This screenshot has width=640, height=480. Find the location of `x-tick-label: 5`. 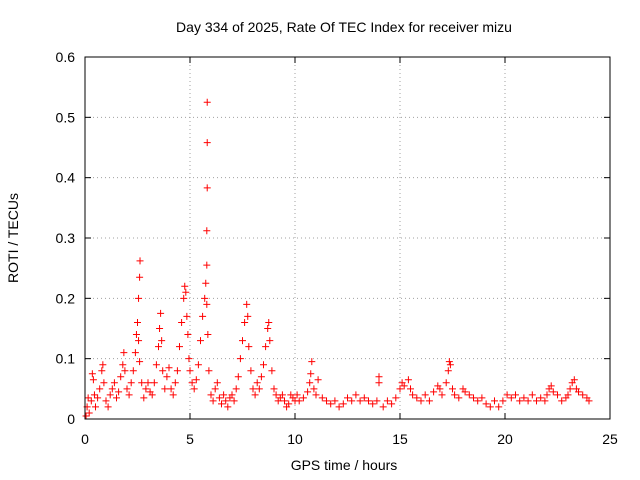

x-tick-label: 5 is located at coordinates (190, 439).